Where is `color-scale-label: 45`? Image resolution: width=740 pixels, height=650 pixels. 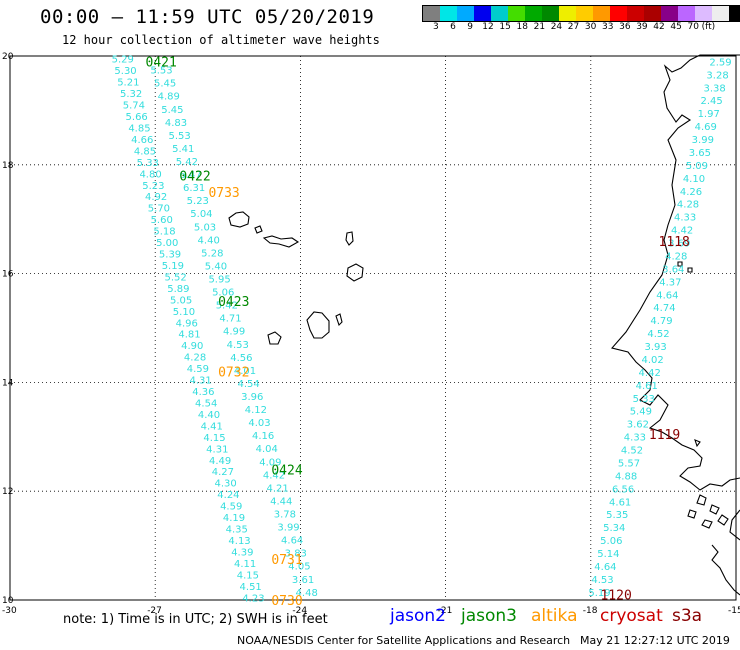 color-scale-label: 45 is located at coordinates (676, 27).